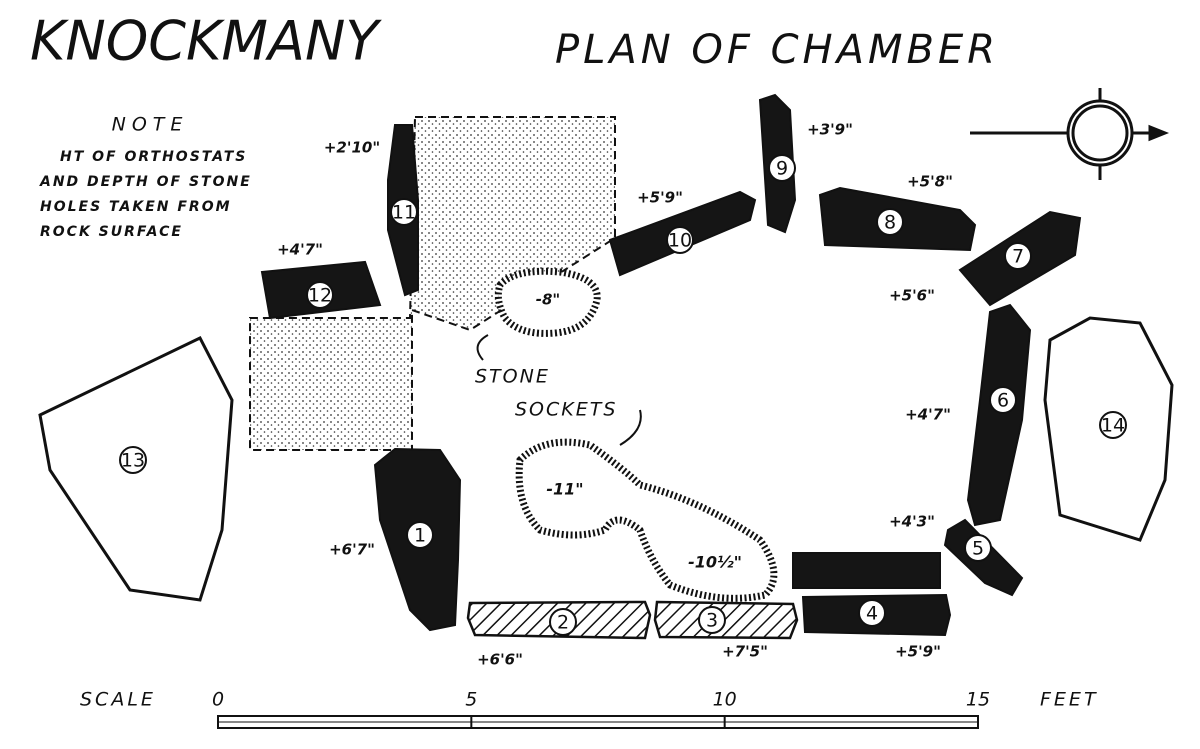  I want to click on stippled-area, so click(432, 283).